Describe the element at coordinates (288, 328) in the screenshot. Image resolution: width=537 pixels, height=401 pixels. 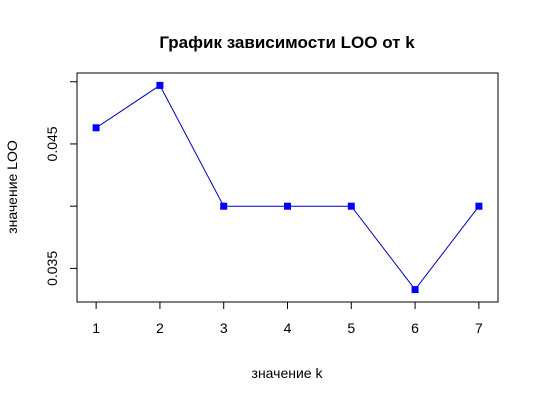
I see `x-tick-label: 4` at that location.